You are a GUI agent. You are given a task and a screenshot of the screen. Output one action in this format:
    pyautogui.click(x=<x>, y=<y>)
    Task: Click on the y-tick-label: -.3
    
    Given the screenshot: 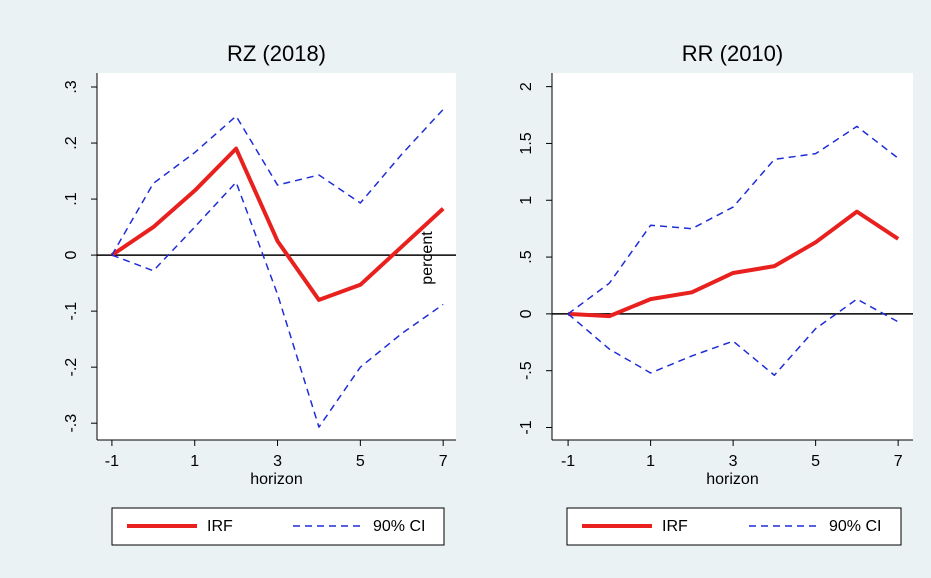 What is the action you would take?
    pyautogui.click(x=71, y=423)
    